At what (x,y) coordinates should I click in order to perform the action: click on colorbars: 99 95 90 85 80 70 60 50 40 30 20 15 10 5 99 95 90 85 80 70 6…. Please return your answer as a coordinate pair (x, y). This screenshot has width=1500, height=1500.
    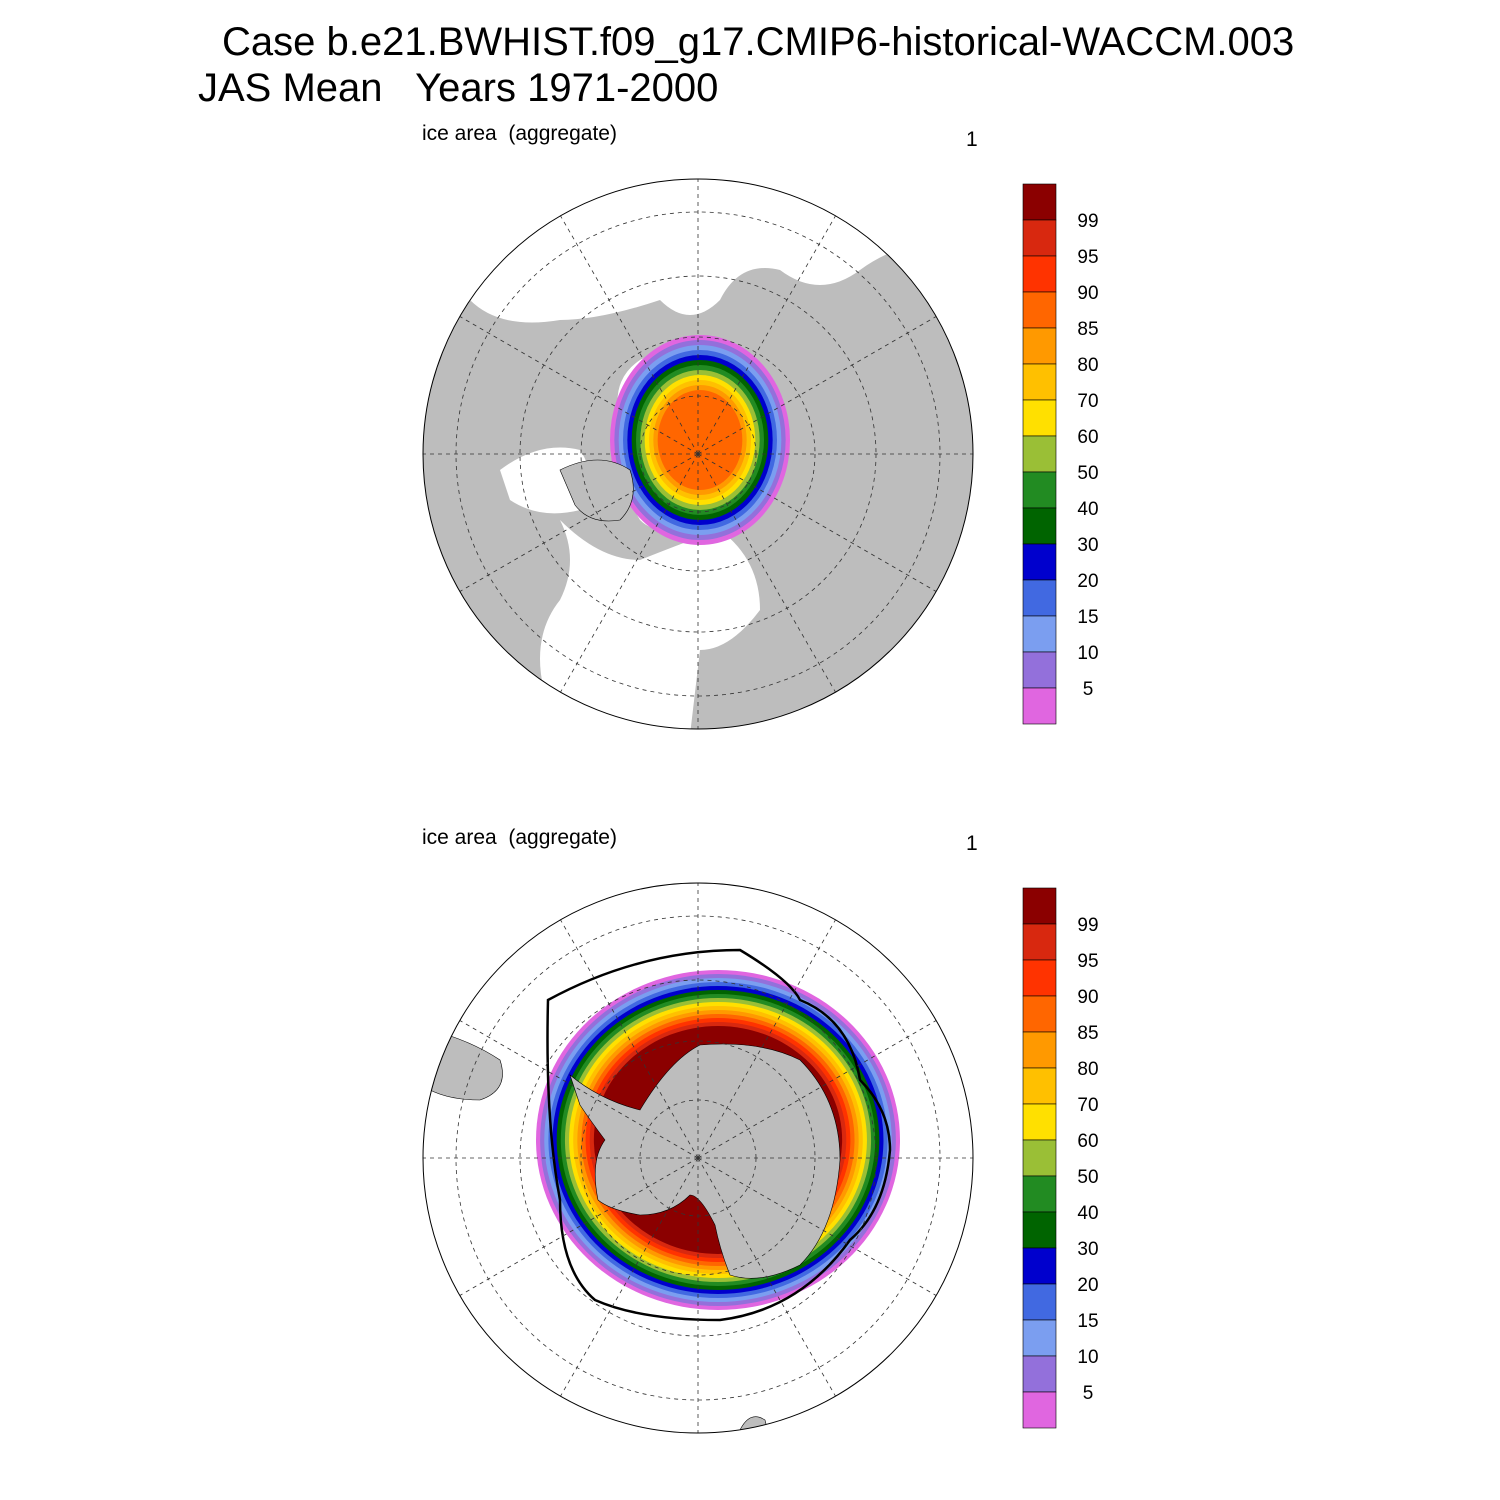
    Looking at the image, I should click on (1060, 806).